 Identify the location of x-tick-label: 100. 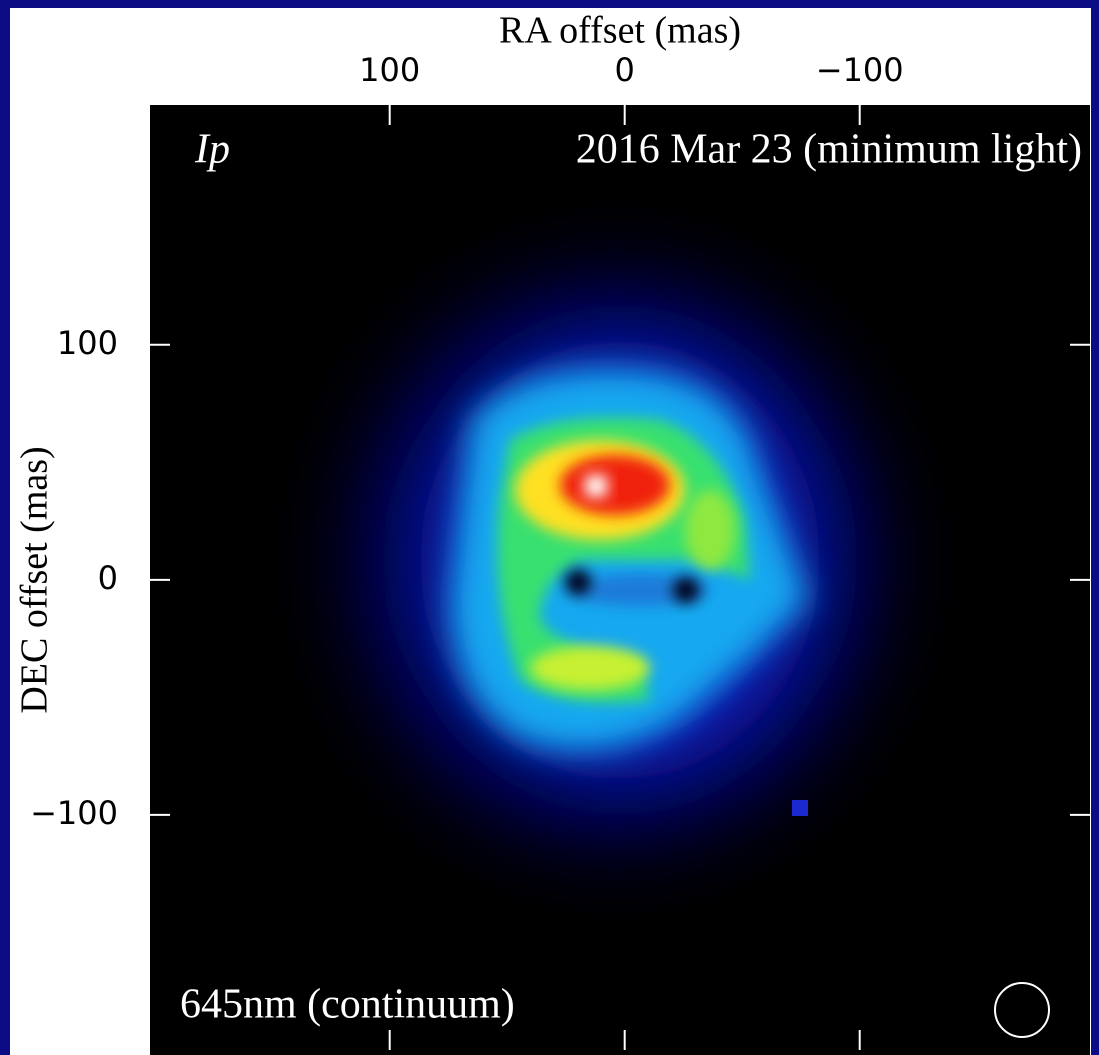
(389, 70).